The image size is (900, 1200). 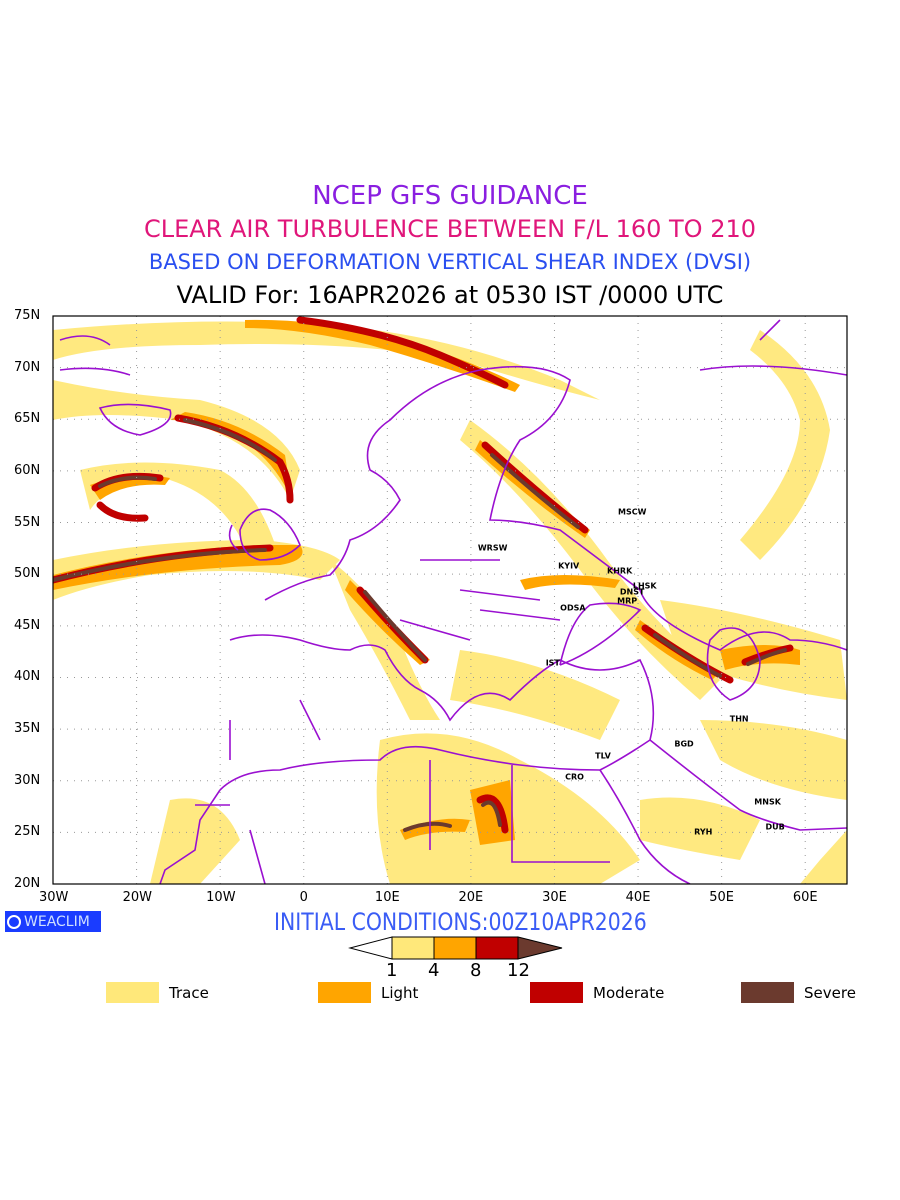 I want to click on city-label: KHRK, so click(x=620, y=571).